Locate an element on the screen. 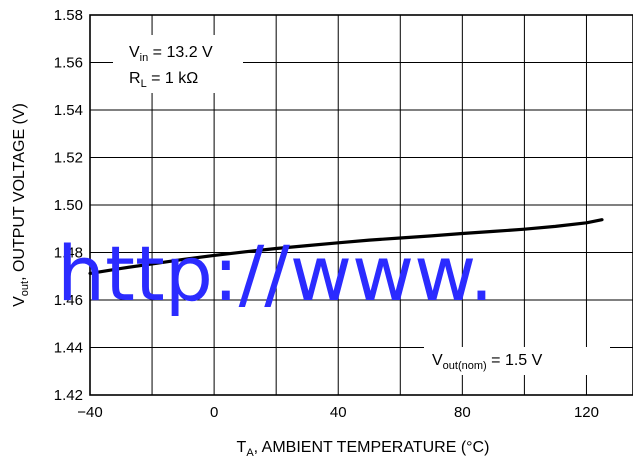 The height and width of the screenshot is (468, 633). y-tick-label: 1.56 is located at coordinates (68, 63).